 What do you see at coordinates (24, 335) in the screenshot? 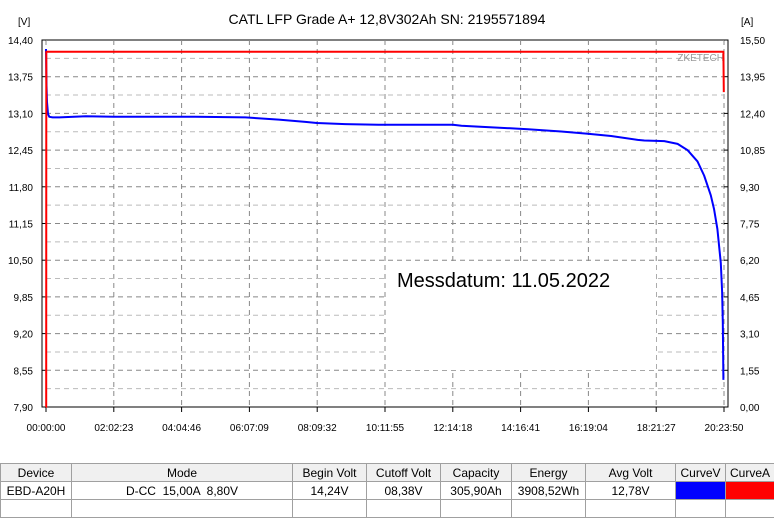
I see `y-left-tick-label: 9,20` at bounding box center [24, 335].